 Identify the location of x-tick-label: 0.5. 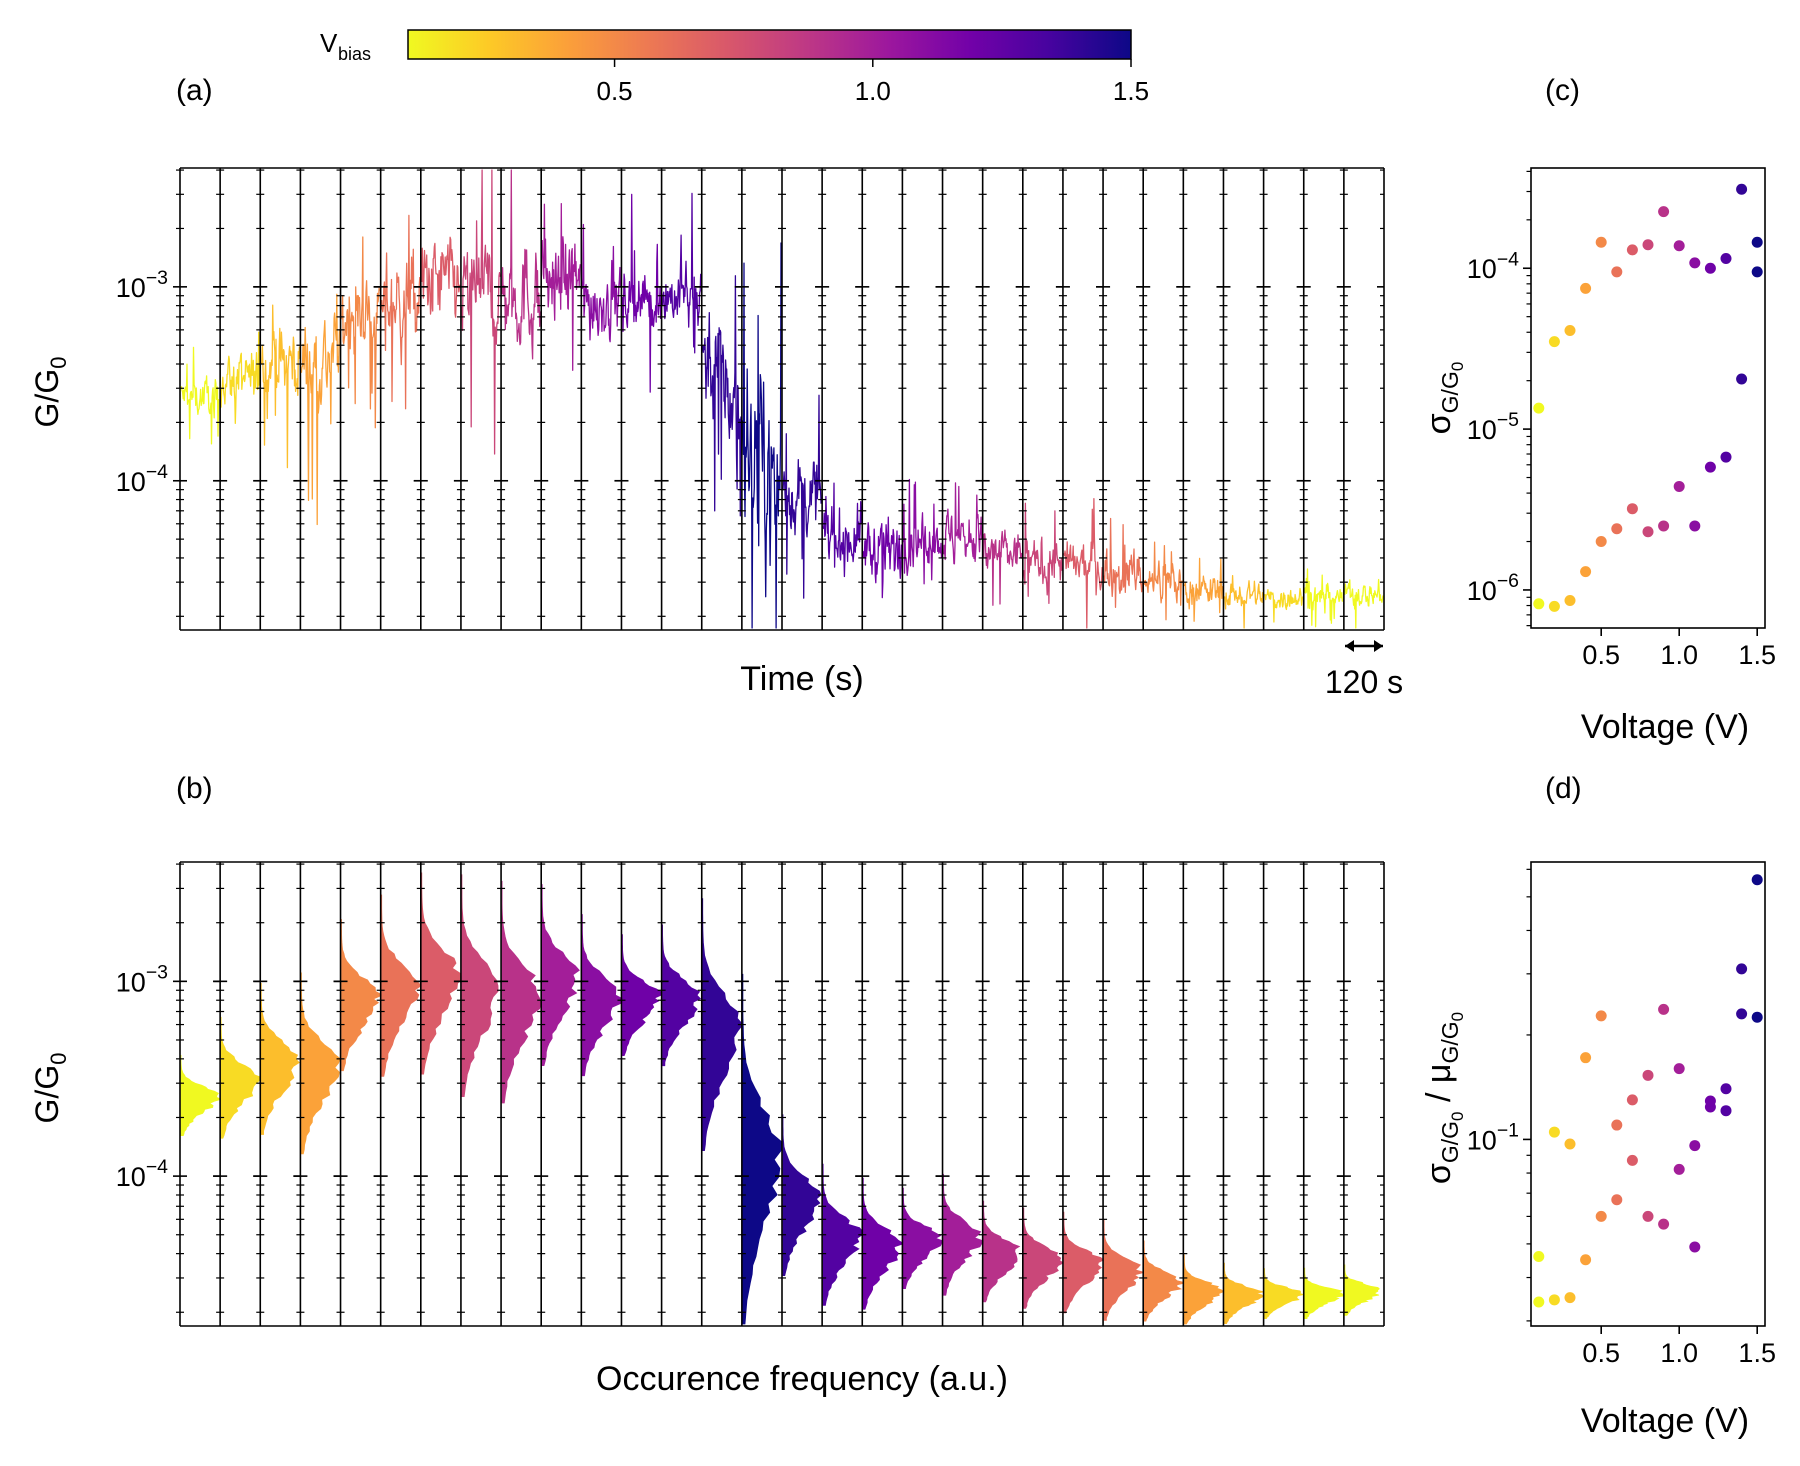
(1601, 655).